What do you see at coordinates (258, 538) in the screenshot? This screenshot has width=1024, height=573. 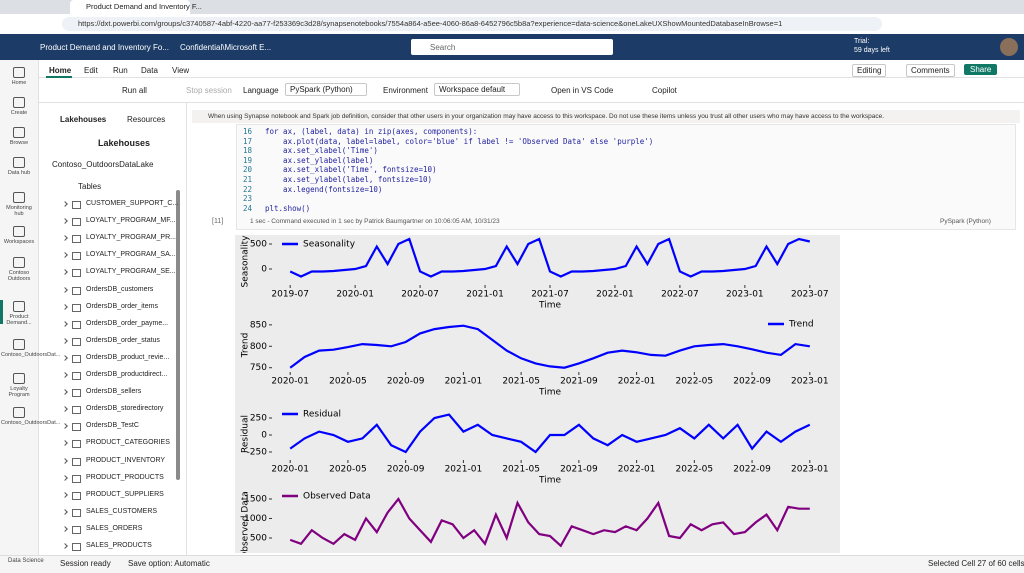 I see `y-tick-label: 500` at bounding box center [258, 538].